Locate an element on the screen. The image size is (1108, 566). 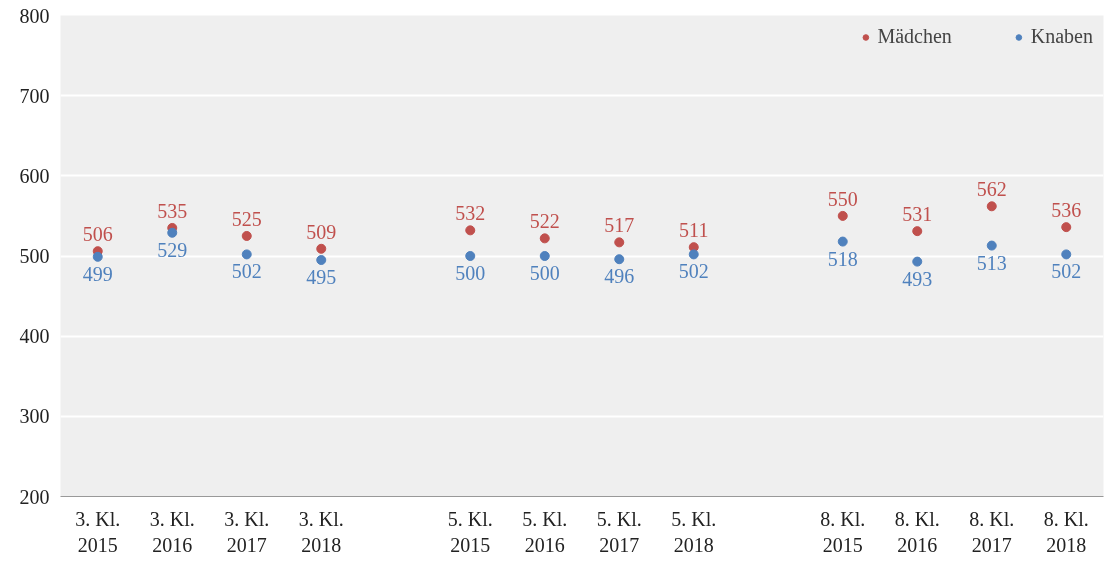
y-tick-label: 300 is located at coordinates (34, 416).